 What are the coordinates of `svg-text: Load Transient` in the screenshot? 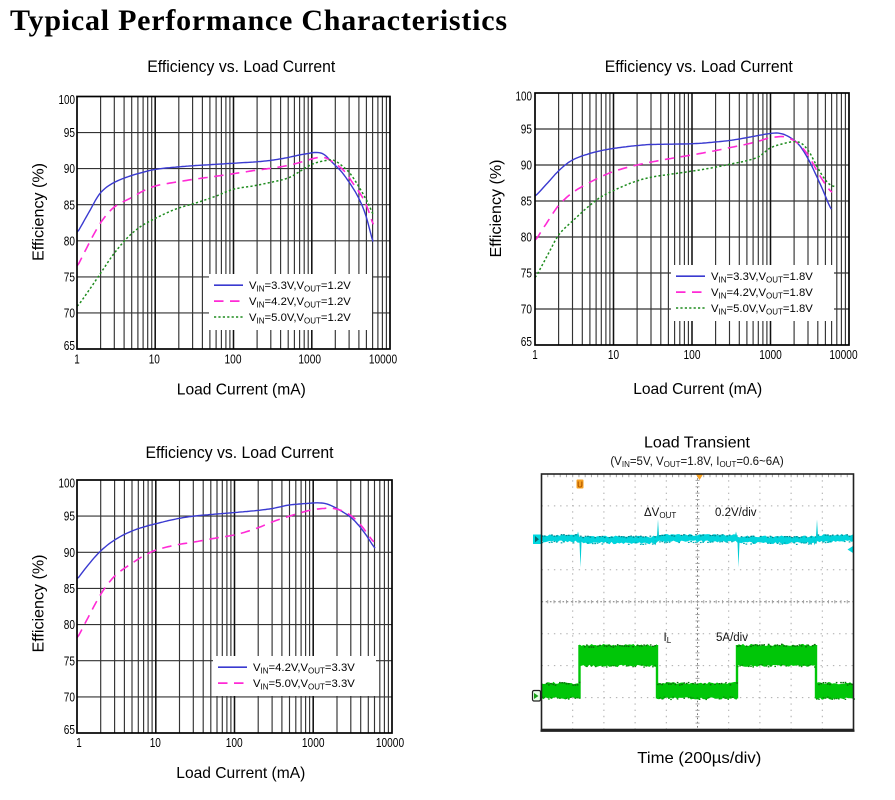 It's located at (697, 443).